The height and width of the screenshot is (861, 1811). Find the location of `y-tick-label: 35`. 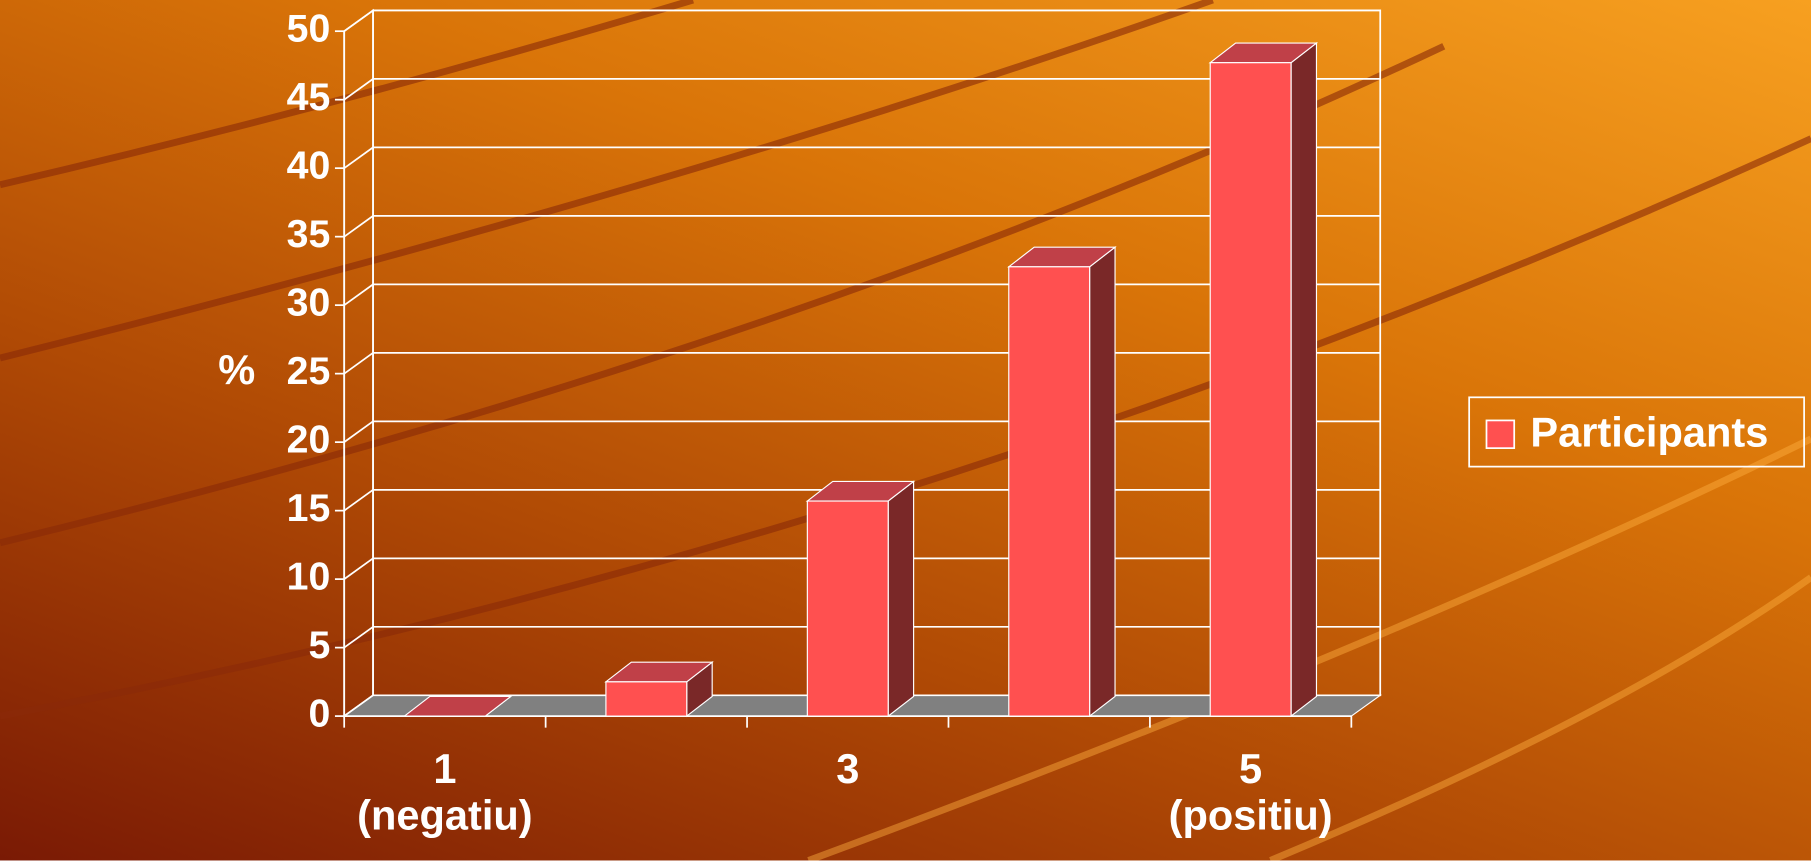

y-tick-label: 35 is located at coordinates (309, 234).